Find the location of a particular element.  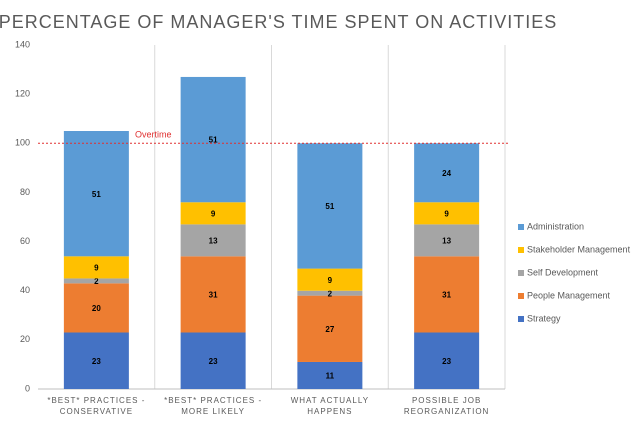

data-label: 11 is located at coordinates (330, 376).